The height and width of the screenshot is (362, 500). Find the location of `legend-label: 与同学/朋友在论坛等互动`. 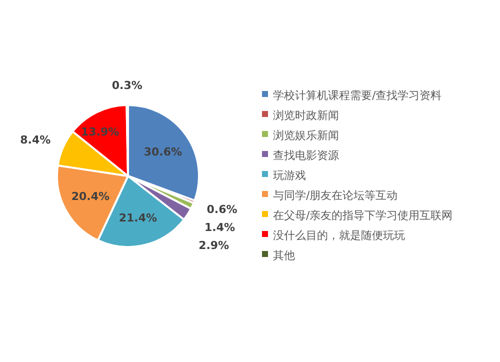

legend-label: 与同学/朋友在论坛等互动 is located at coordinates (335, 195).